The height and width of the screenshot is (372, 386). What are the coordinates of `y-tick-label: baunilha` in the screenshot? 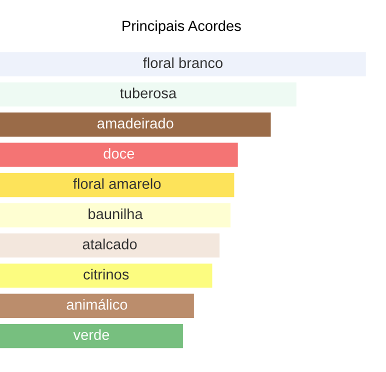 It's located at (115, 214).